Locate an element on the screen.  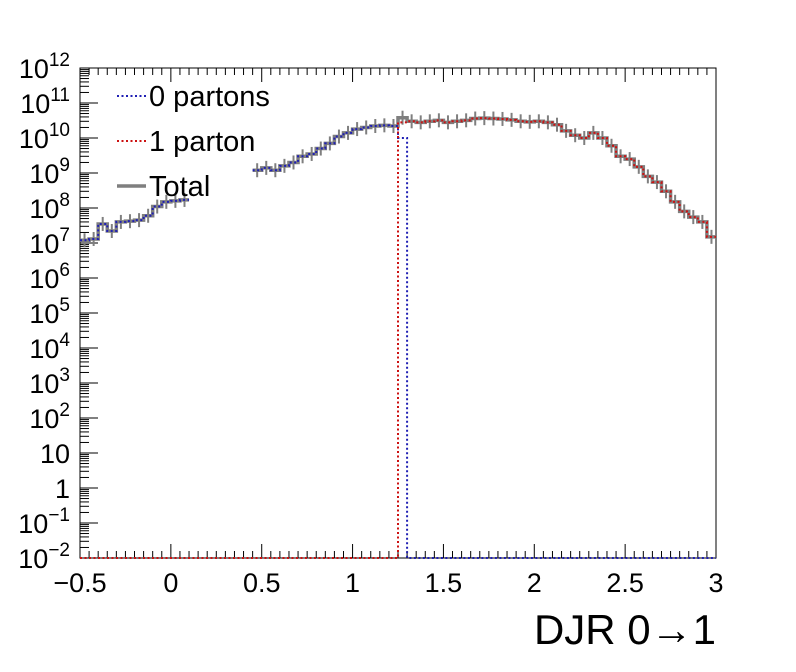
y-tick-exponent: 7 is located at coordinates (64, 235).